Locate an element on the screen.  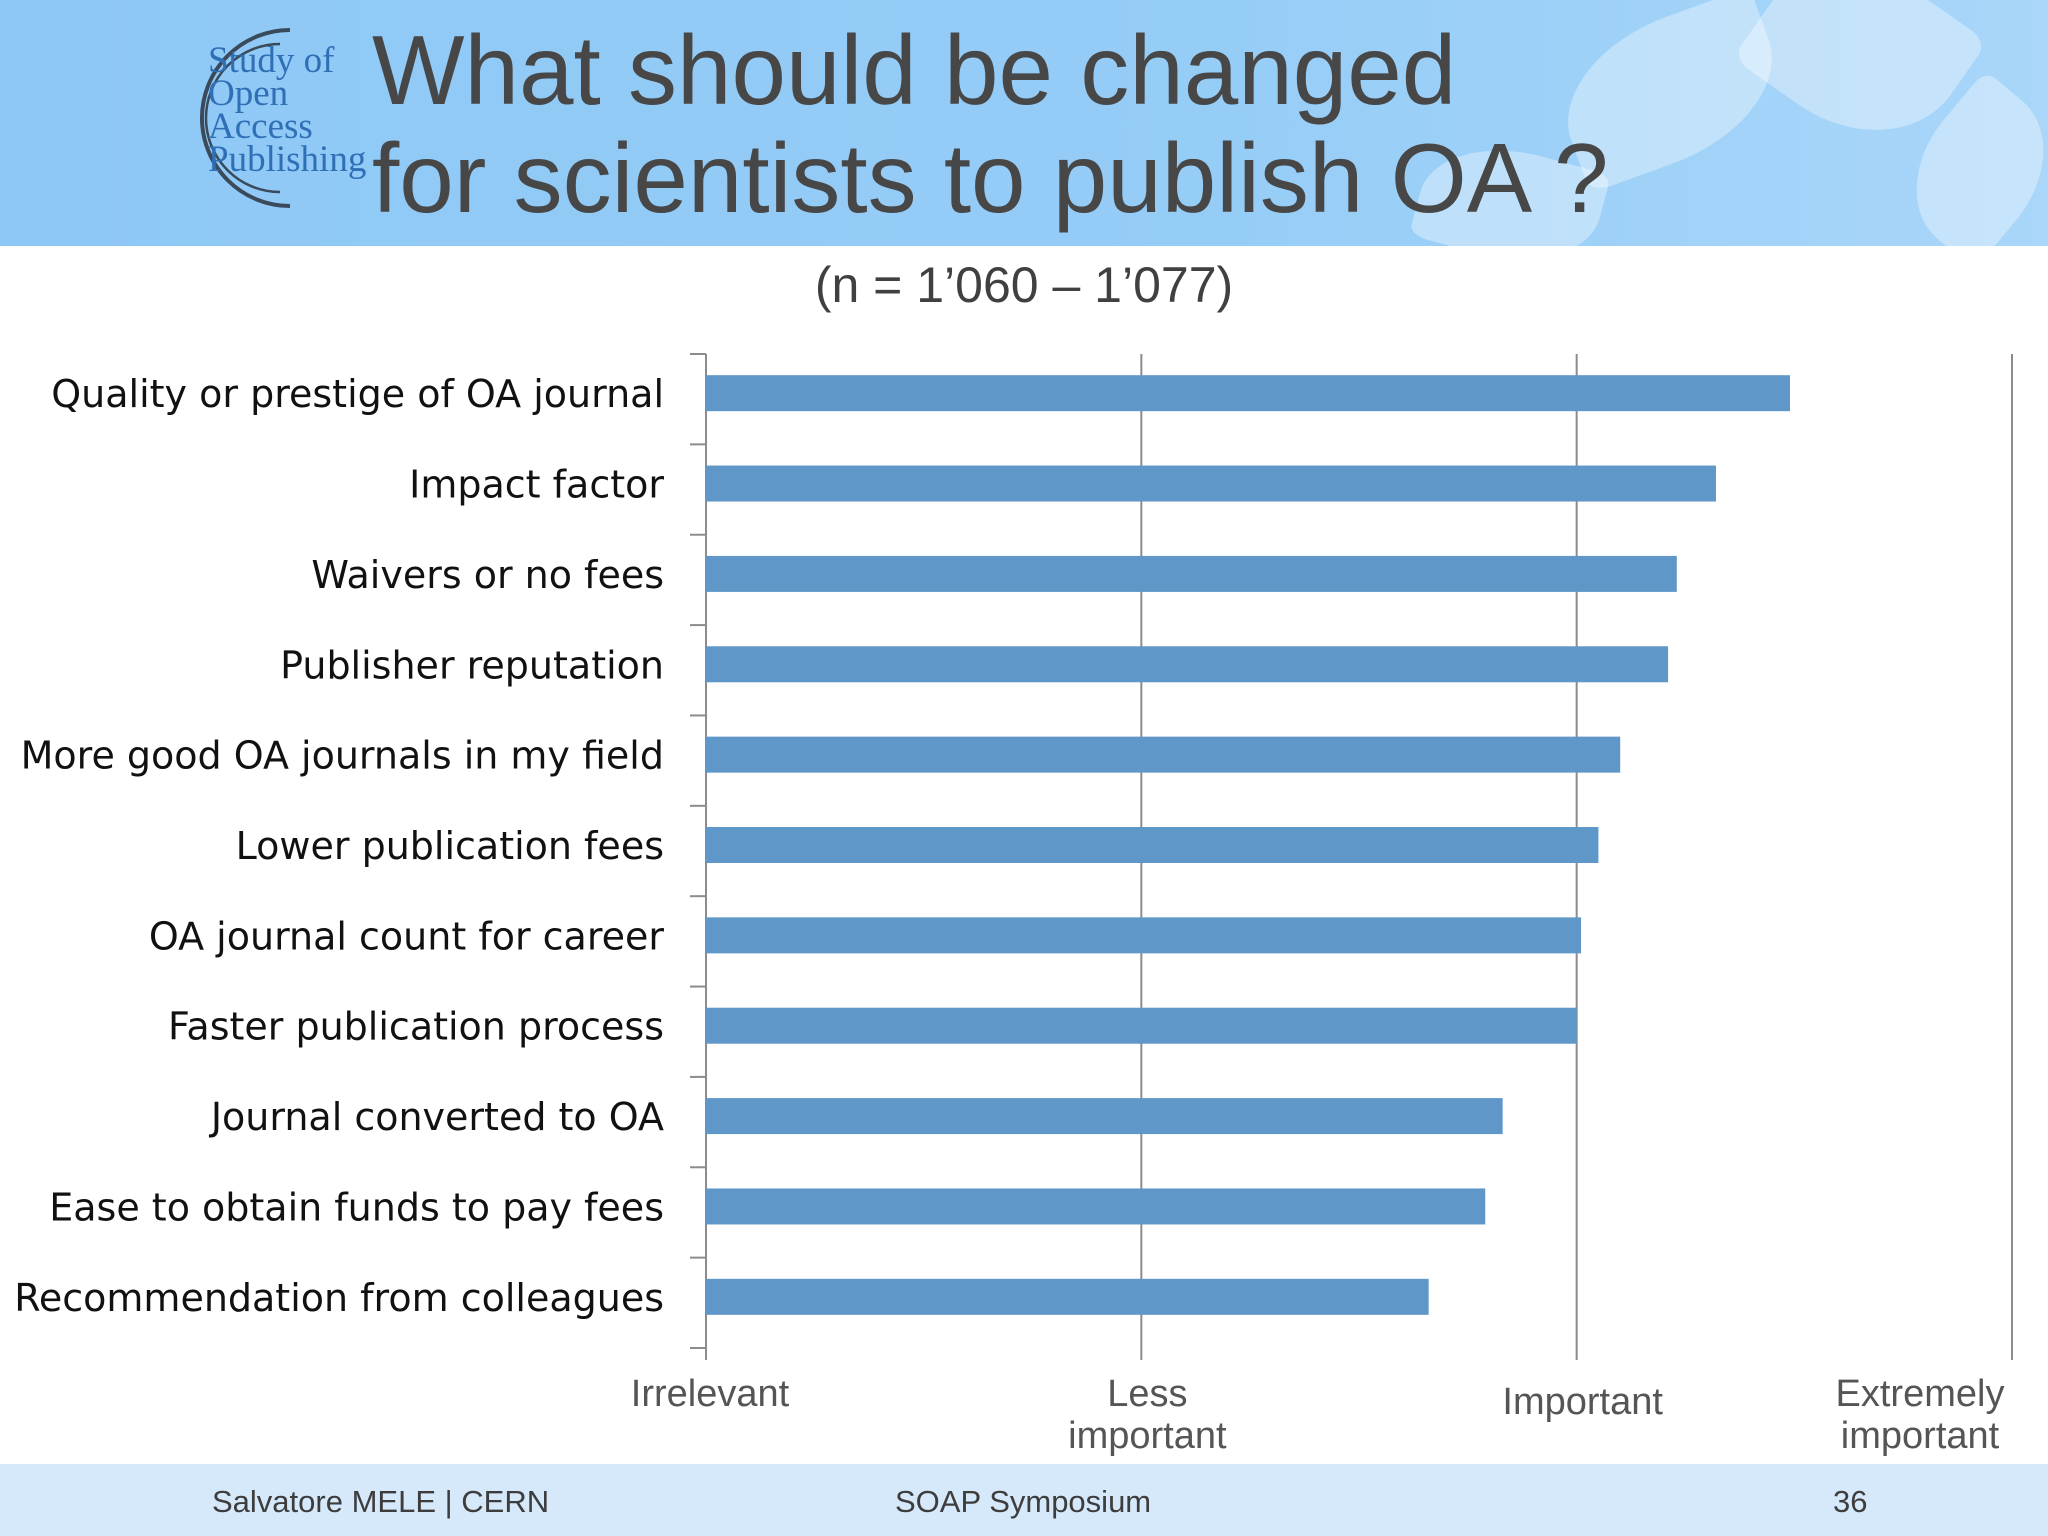
x-tick-label: Less important is located at coordinates (1147, 1415).